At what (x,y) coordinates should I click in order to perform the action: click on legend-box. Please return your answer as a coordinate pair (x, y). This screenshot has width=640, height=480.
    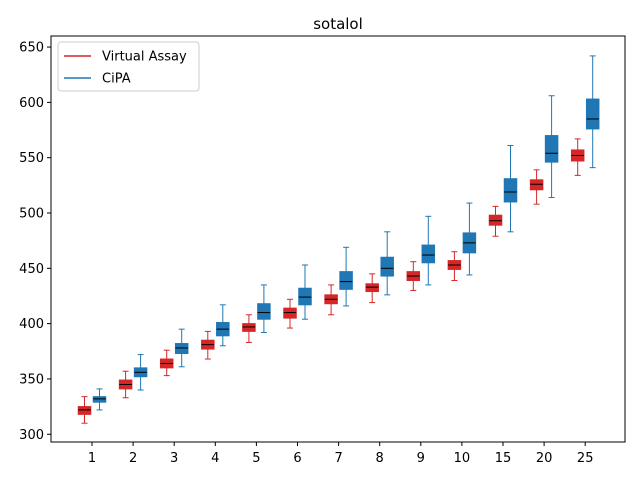
    Looking at the image, I should click on (128, 66).